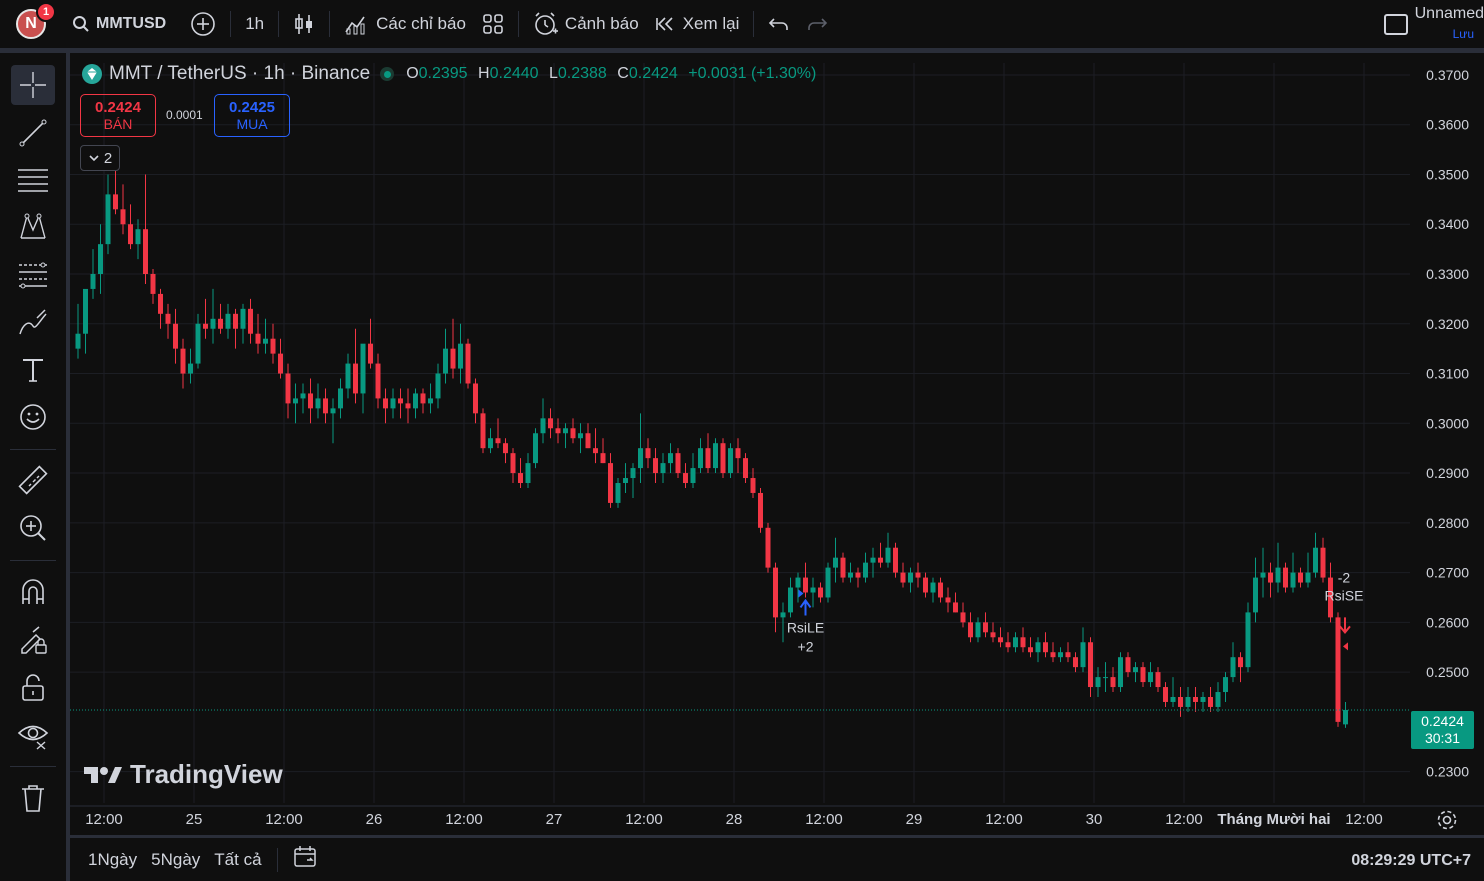 This screenshot has height=881, width=1484. Describe the element at coordinates (33, 735) in the screenshot. I see `visibility-tool` at that location.